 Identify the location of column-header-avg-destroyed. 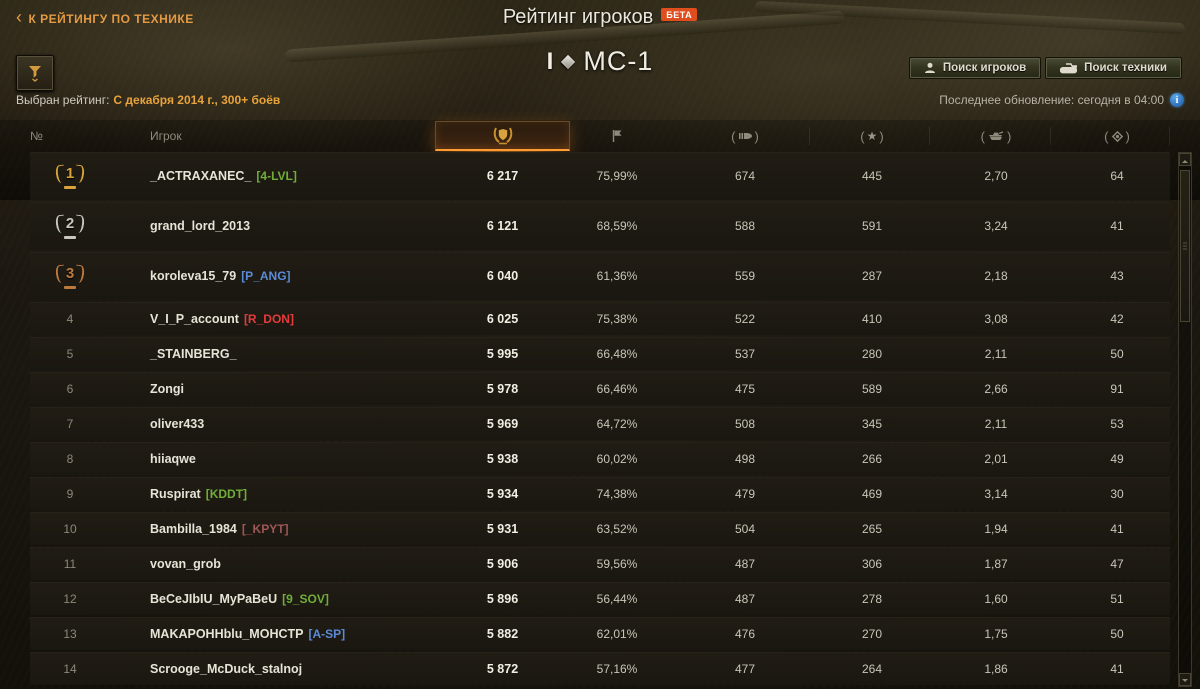
(996, 136).